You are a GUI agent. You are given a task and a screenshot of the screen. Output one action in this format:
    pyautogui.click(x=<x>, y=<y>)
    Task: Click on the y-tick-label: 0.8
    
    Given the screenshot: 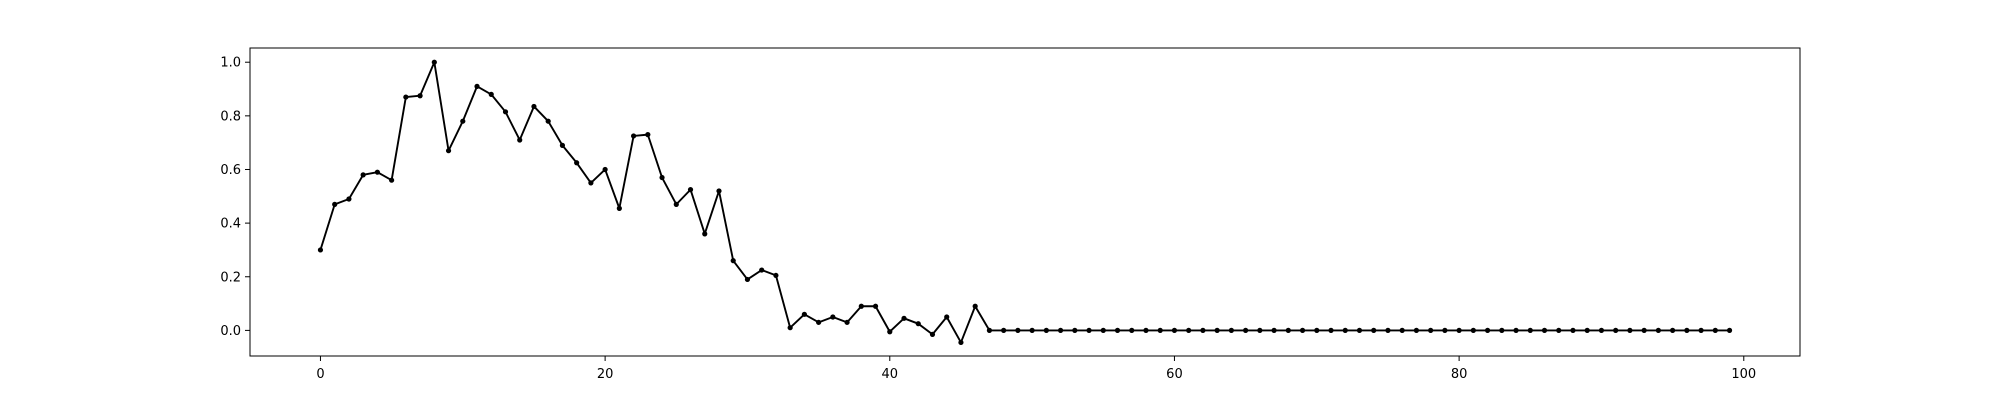 What is the action you would take?
    pyautogui.click(x=230, y=116)
    